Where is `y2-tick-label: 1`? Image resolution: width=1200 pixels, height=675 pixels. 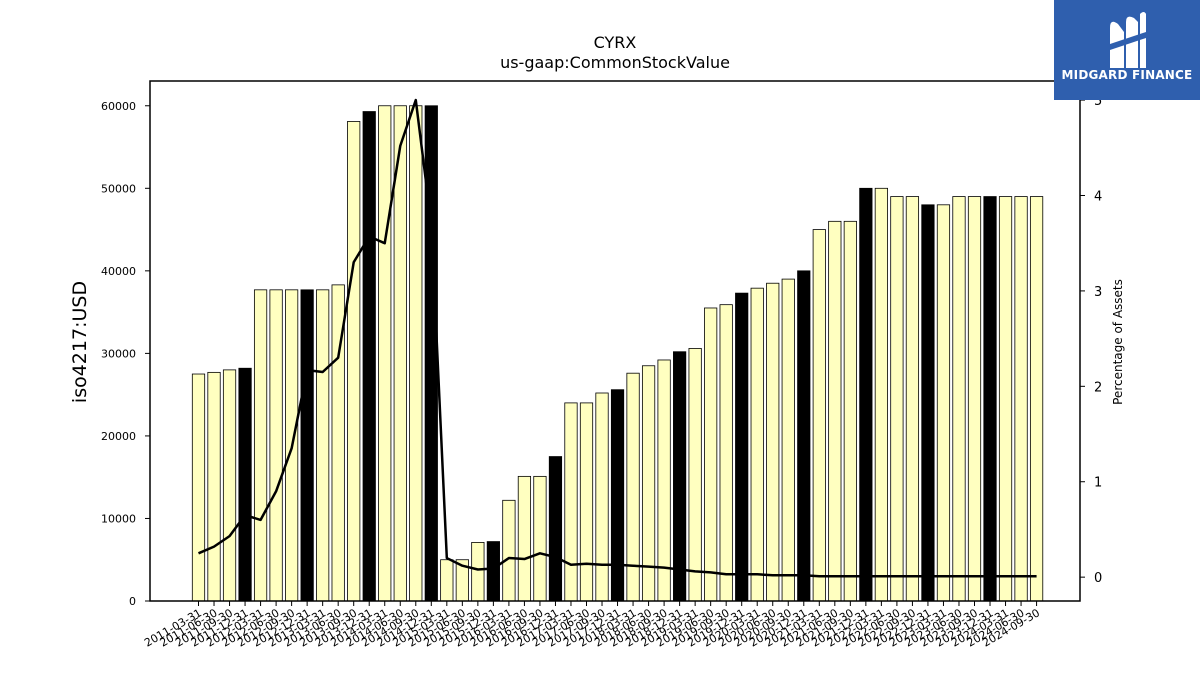 y2-tick-label: 1 is located at coordinates (1098, 483).